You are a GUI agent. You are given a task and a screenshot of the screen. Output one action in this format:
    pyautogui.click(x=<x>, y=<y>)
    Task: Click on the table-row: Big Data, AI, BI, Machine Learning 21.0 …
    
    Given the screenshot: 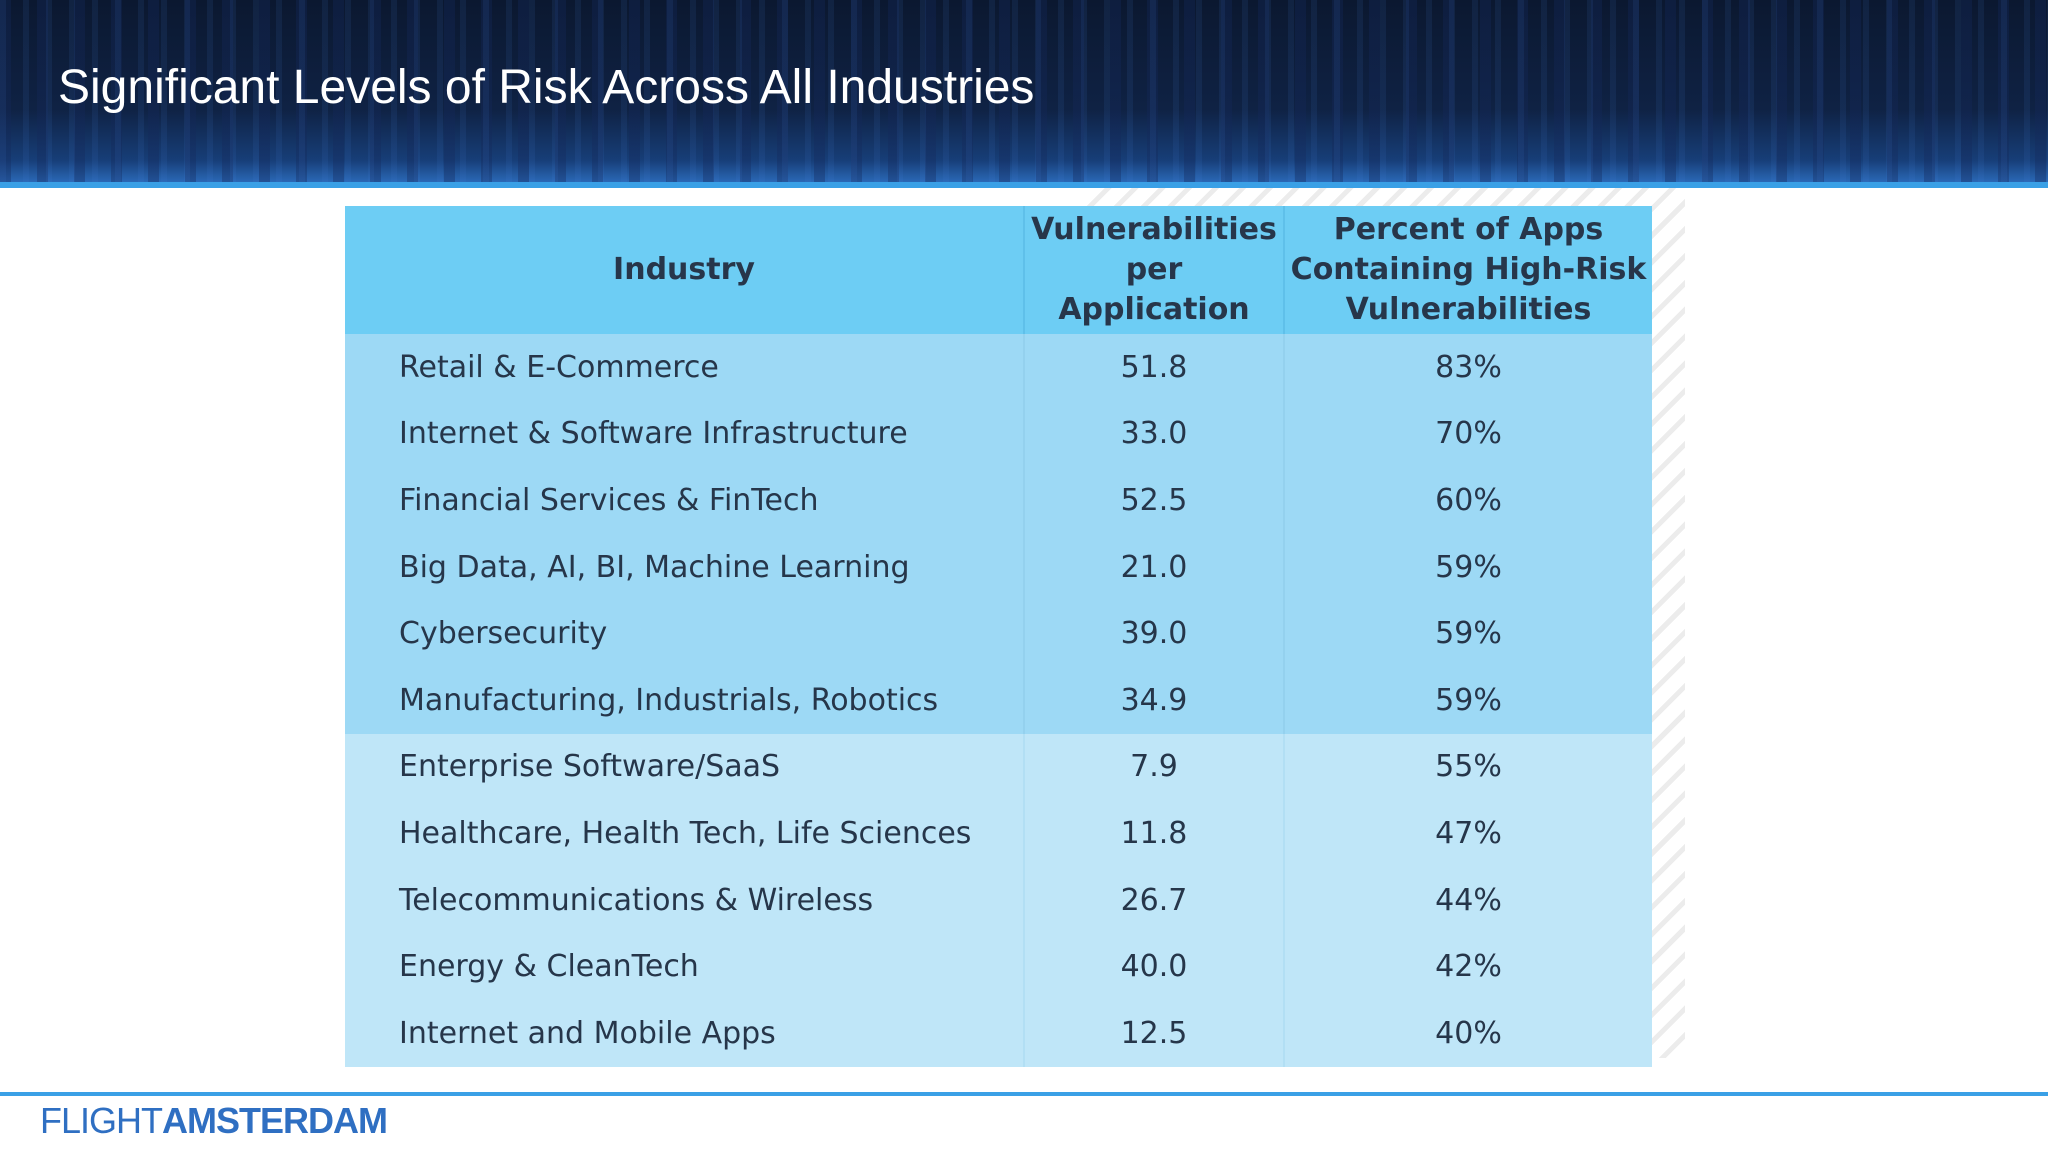 What is the action you would take?
    pyautogui.click(x=998, y=567)
    